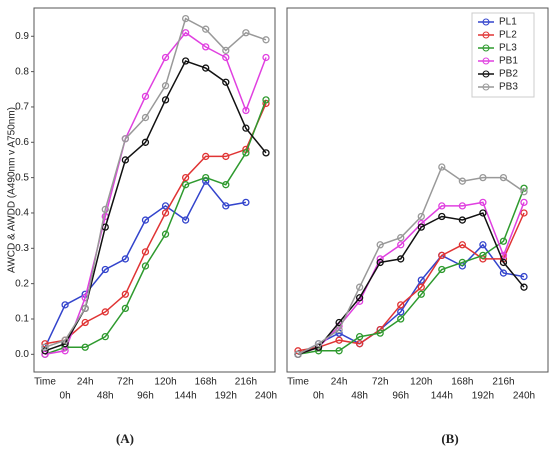  I want to click on panel-caption: (B), so click(449, 438).